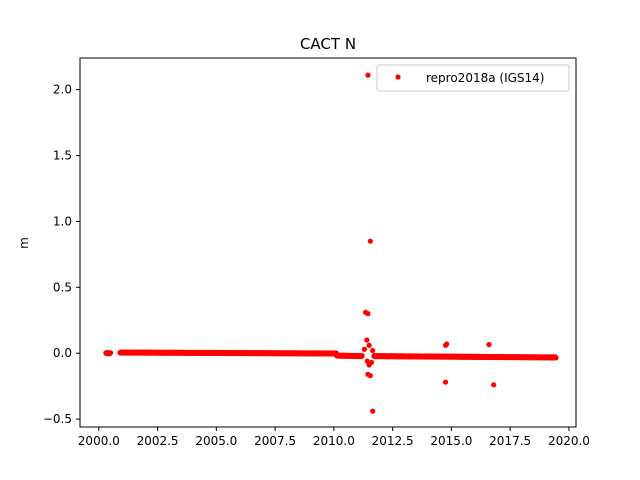 The image size is (640, 480). Describe the element at coordinates (393, 441) in the screenshot. I see `x-tick-label: 2012.5` at that location.